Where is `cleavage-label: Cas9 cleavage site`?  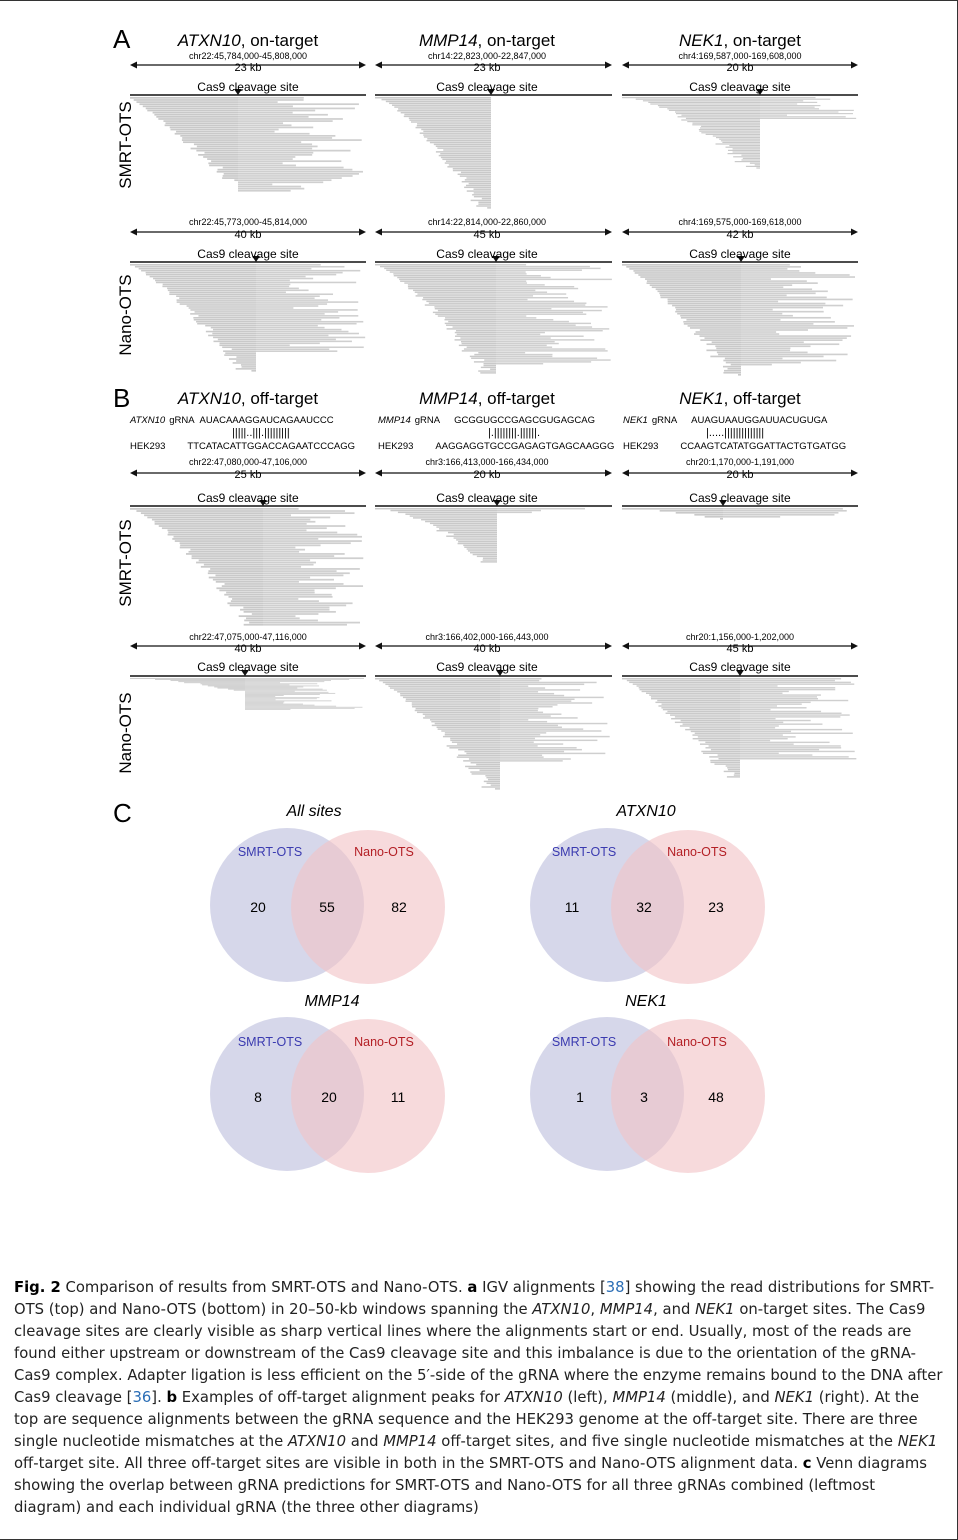 cleavage-label: Cas9 cleavage site is located at coordinates (740, 498).